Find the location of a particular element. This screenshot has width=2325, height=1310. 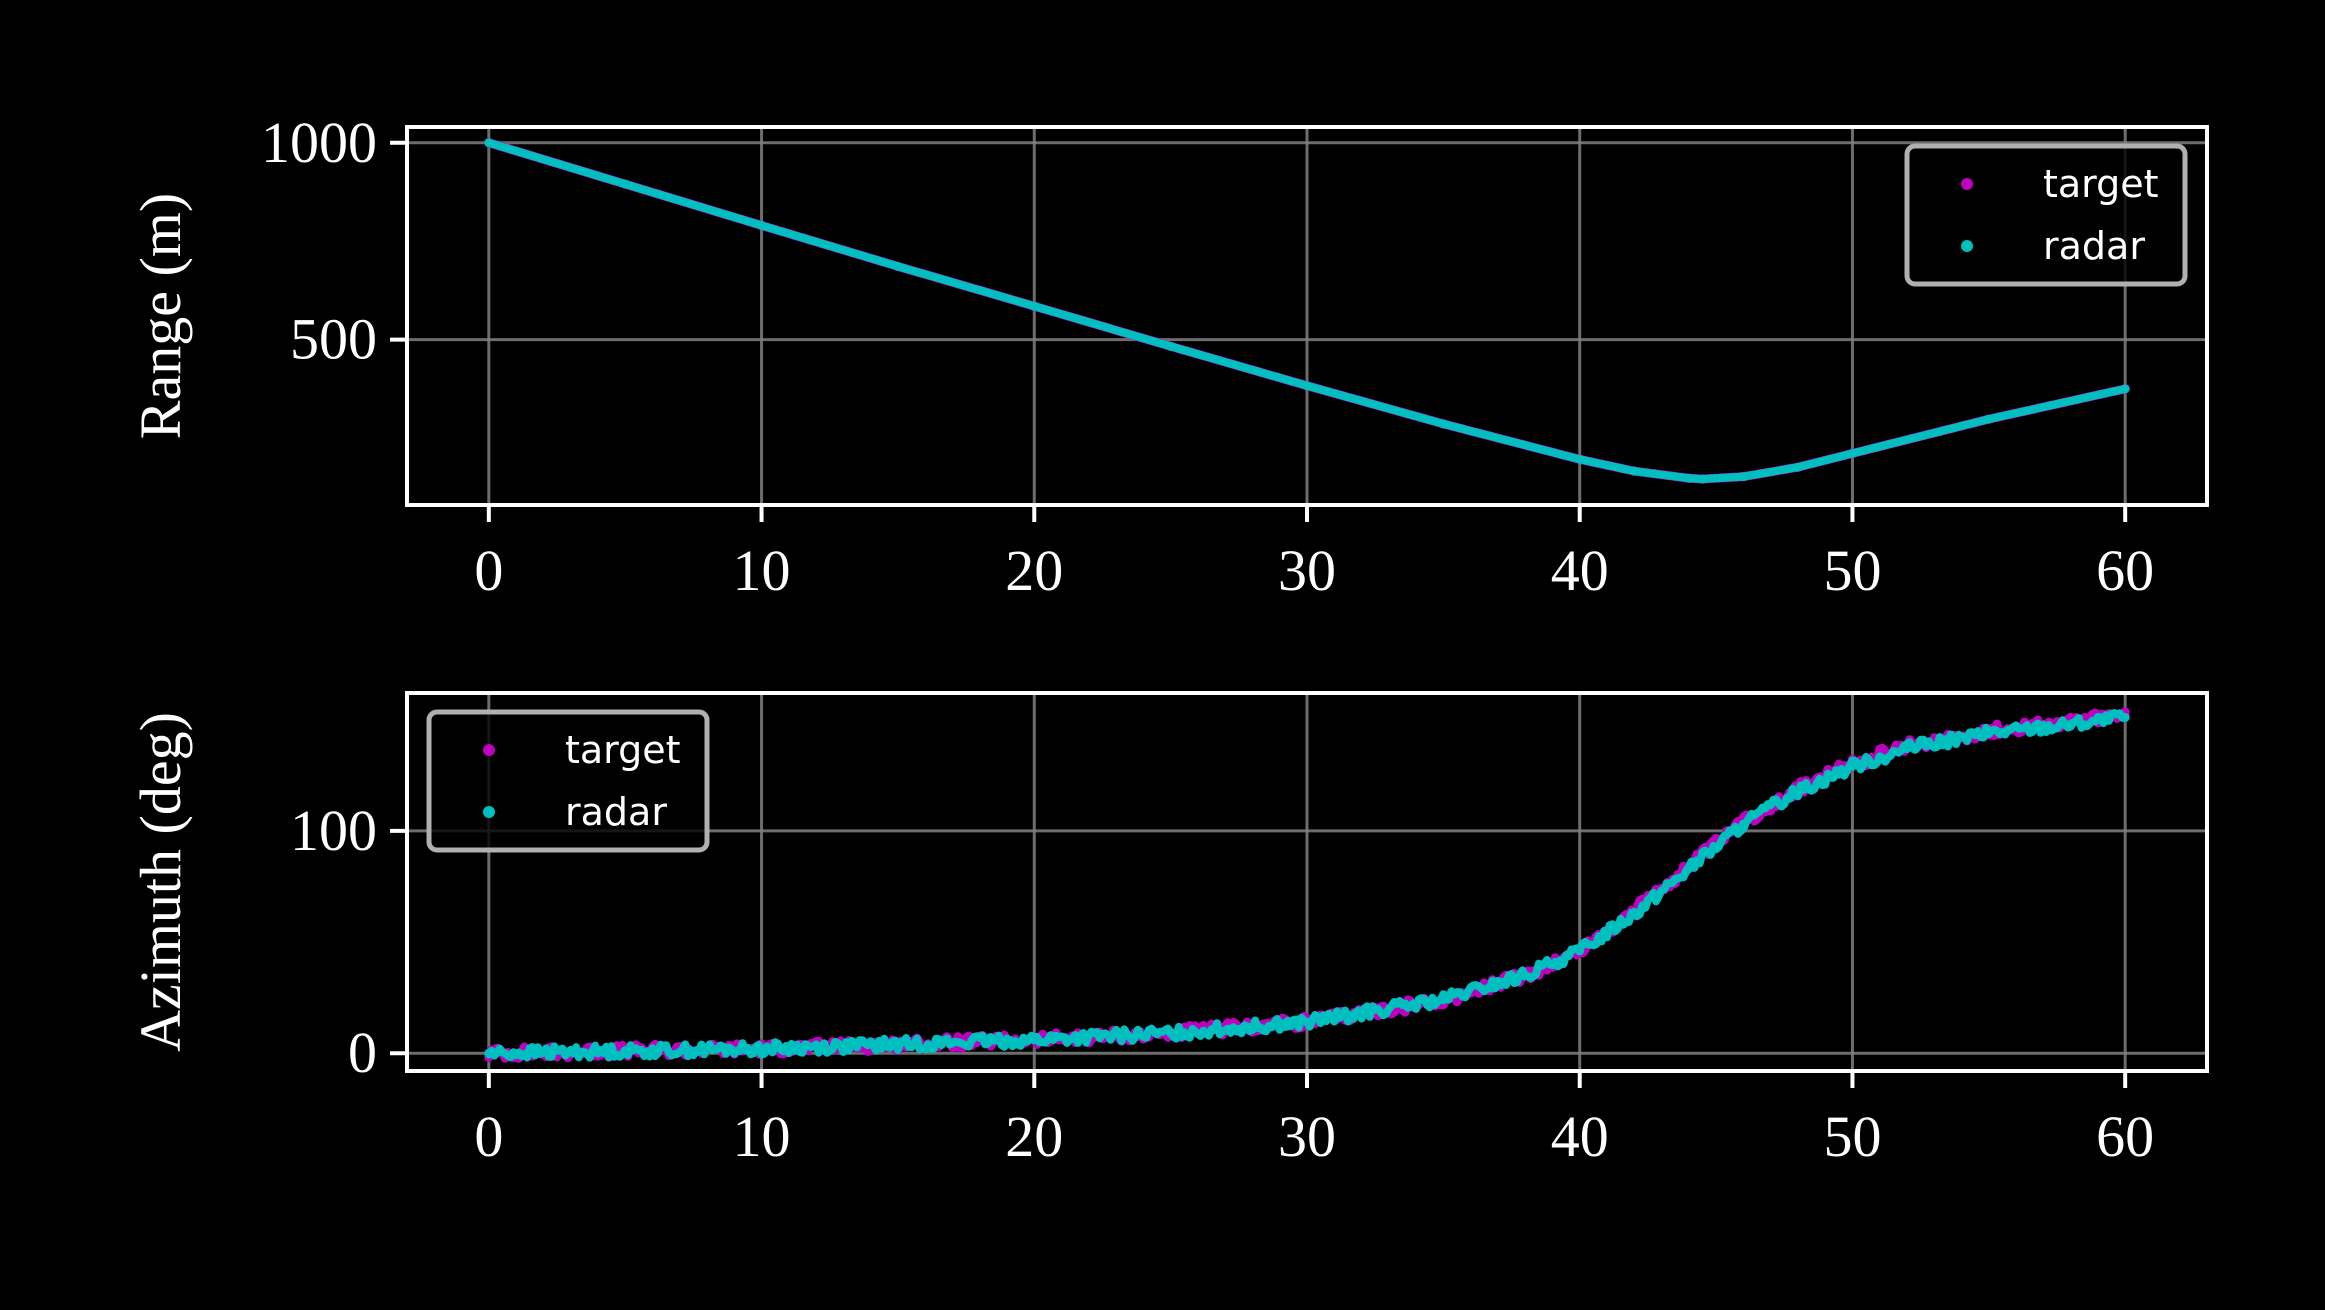

y-tick-label: 1000 is located at coordinates (319, 142).